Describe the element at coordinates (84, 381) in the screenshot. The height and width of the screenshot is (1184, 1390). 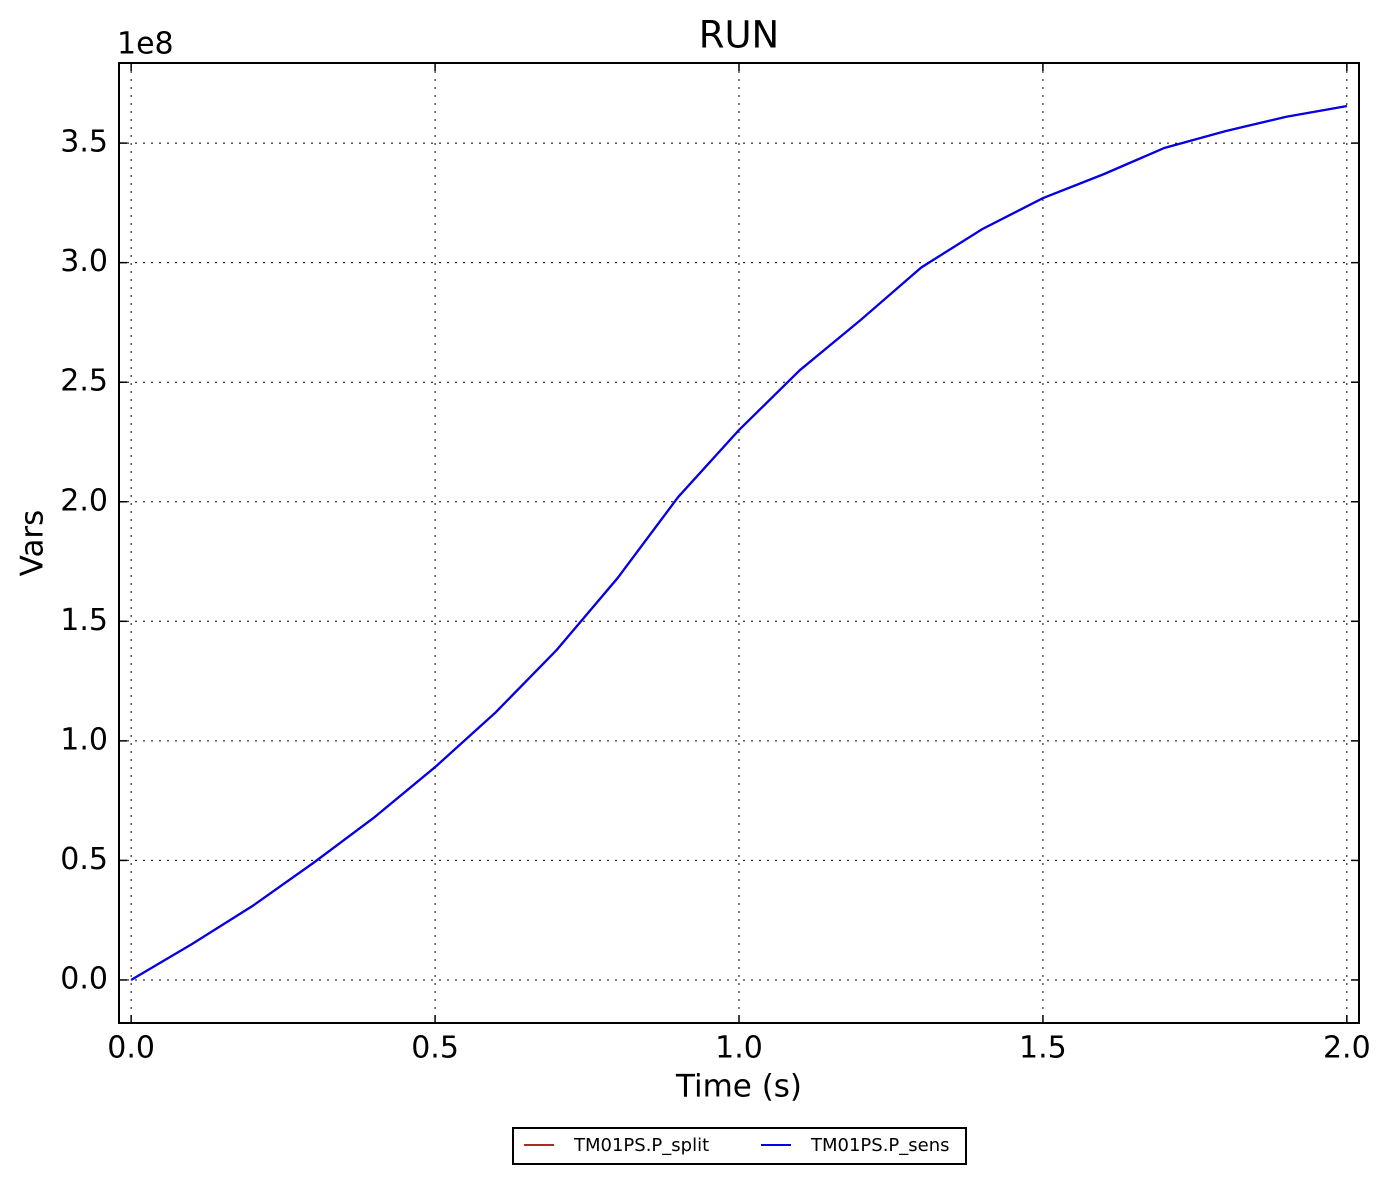
I see `y-tick-label: 2.5` at that location.